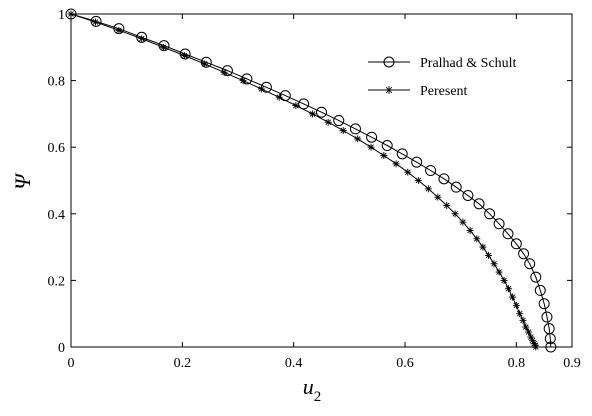 The width and height of the screenshot is (592, 416). What do you see at coordinates (71, 363) in the screenshot?
I see `x-tick-label: 0` at bounding box center [71, 363].